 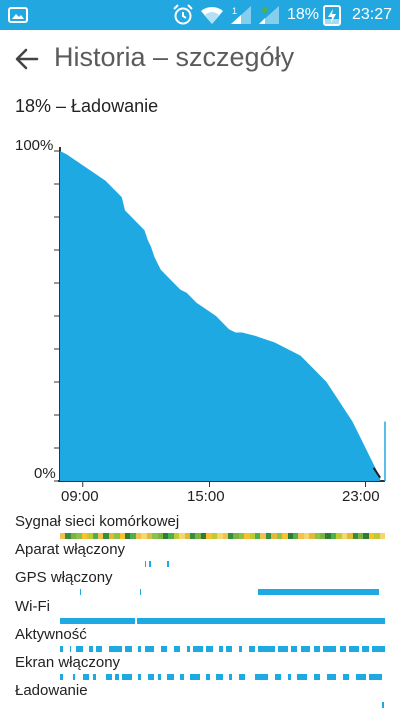 What do you see at coordinates (206, 496) in the screenshot?
I see `x-tick-label: 15:00` at bounding box center [206, 496].